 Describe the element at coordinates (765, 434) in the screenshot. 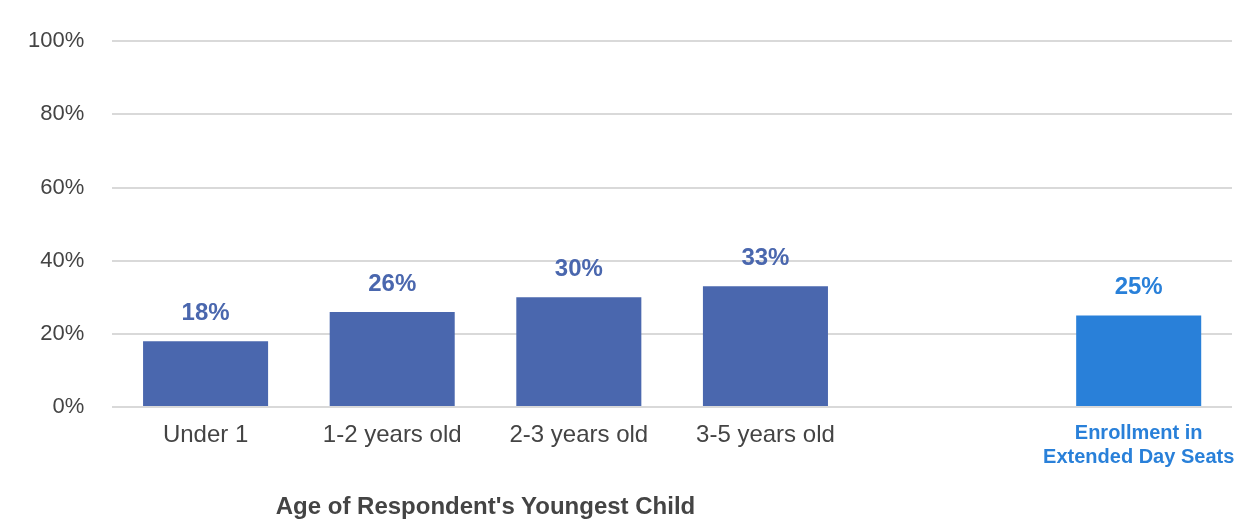

I see `x-tick-label: 3-5 years old` at that location.